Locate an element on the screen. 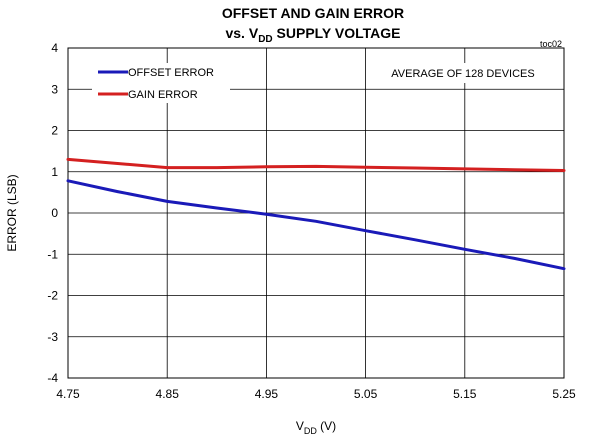  x-axis-label: VDD (V) is located at coordinates (316, 427).